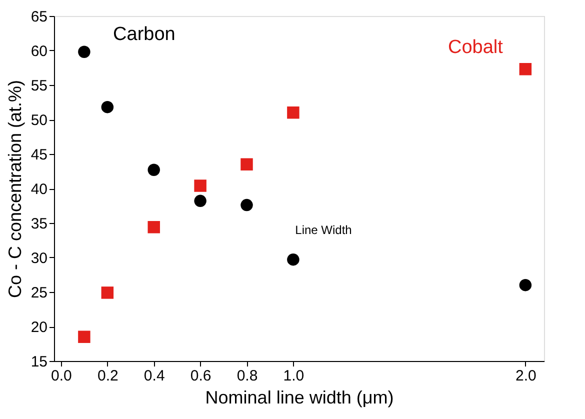 The image size is (585, 419). Describe the element at coordinates (299, 398) in the screenshot. I see `x-axis-title: Nominal line width (μm)` at that location.